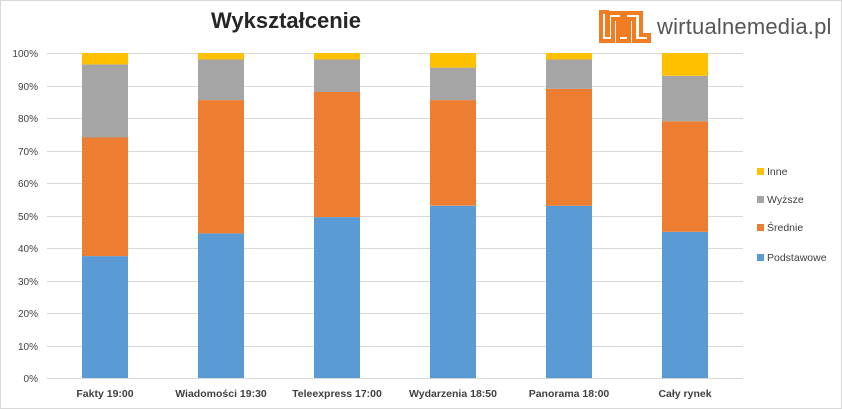 The height and width of the screenshot is (409, 842). Describe the element at coordinates (28, 249) in the screenshot. I see `y-tick-label-40: 40%` at that location.